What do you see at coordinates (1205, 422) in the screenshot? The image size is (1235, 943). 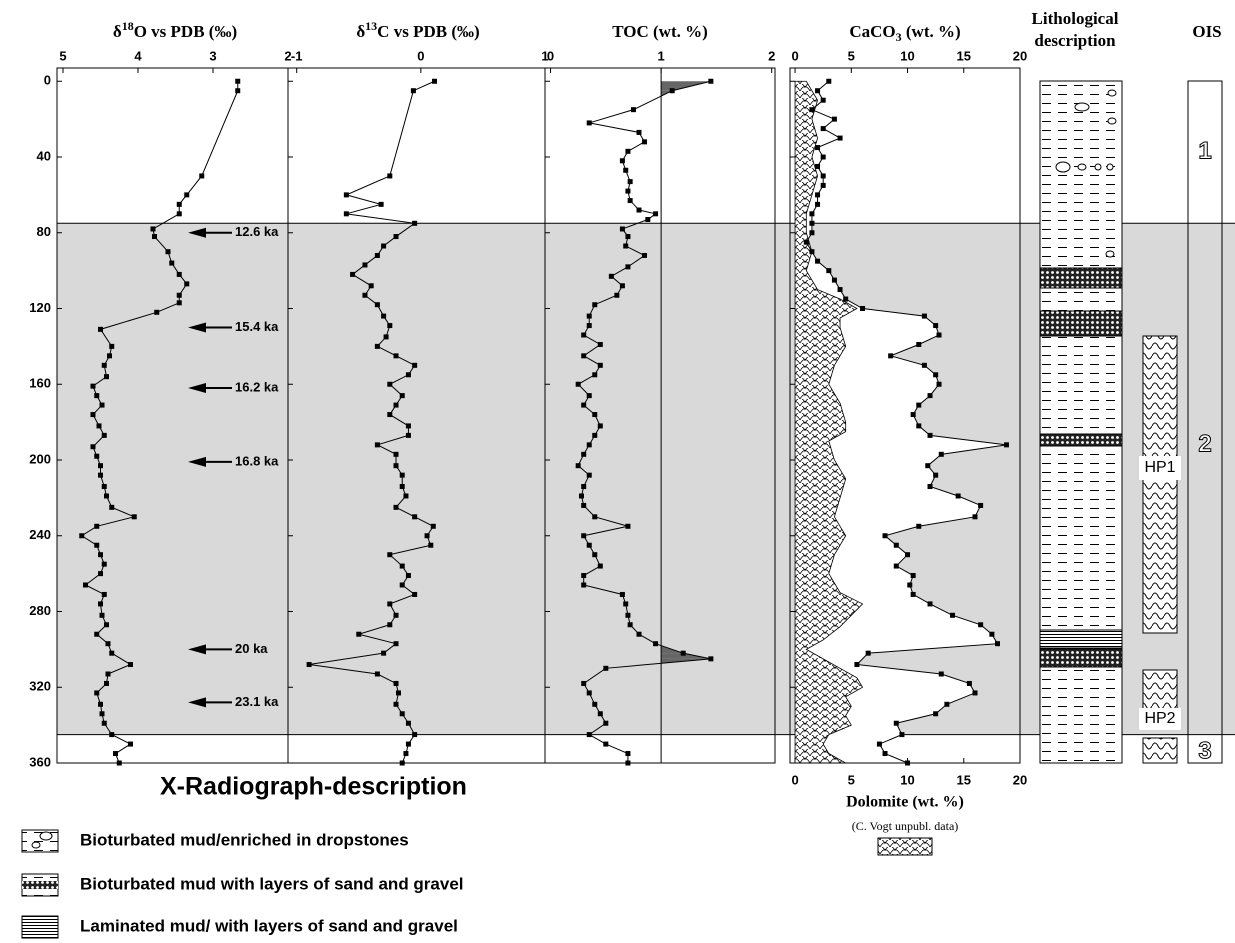 I see `ois-column` at bounding box center [1205, 422].